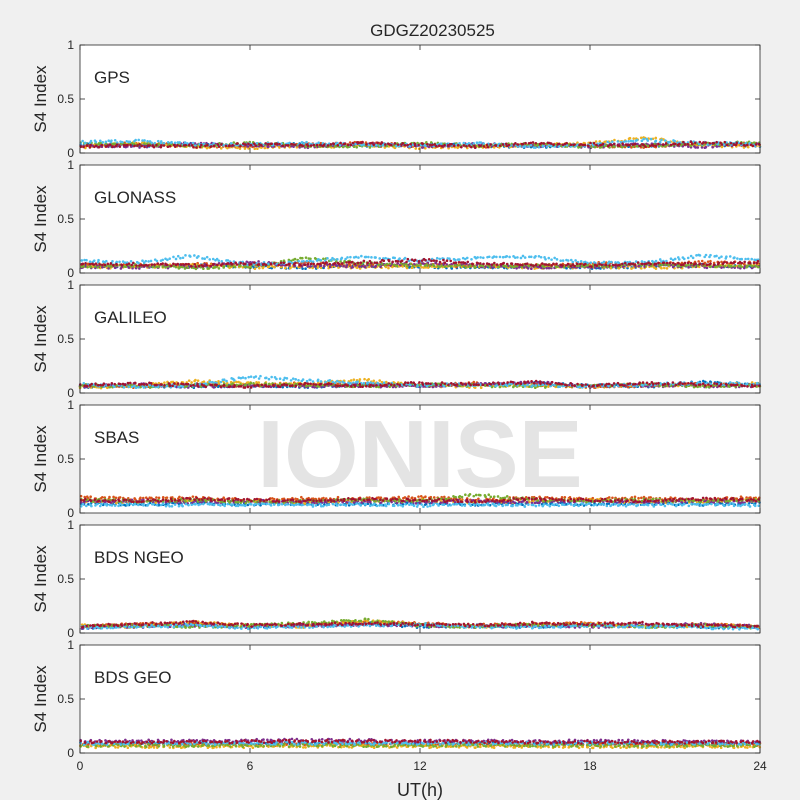  I want to click on y-axis-label: S4 Index, so click(40, 99).